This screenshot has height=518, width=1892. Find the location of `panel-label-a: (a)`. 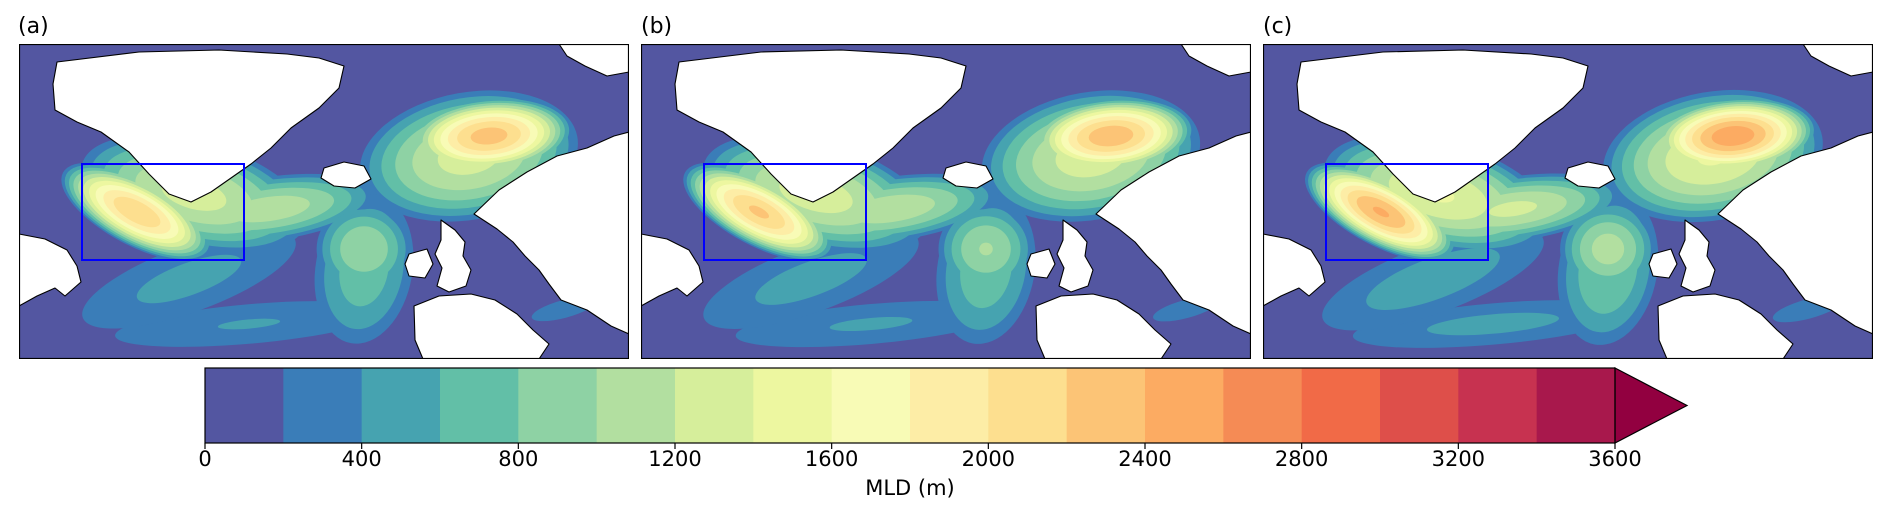

panel-label-a: (a) is located at coordinates (33, 26).